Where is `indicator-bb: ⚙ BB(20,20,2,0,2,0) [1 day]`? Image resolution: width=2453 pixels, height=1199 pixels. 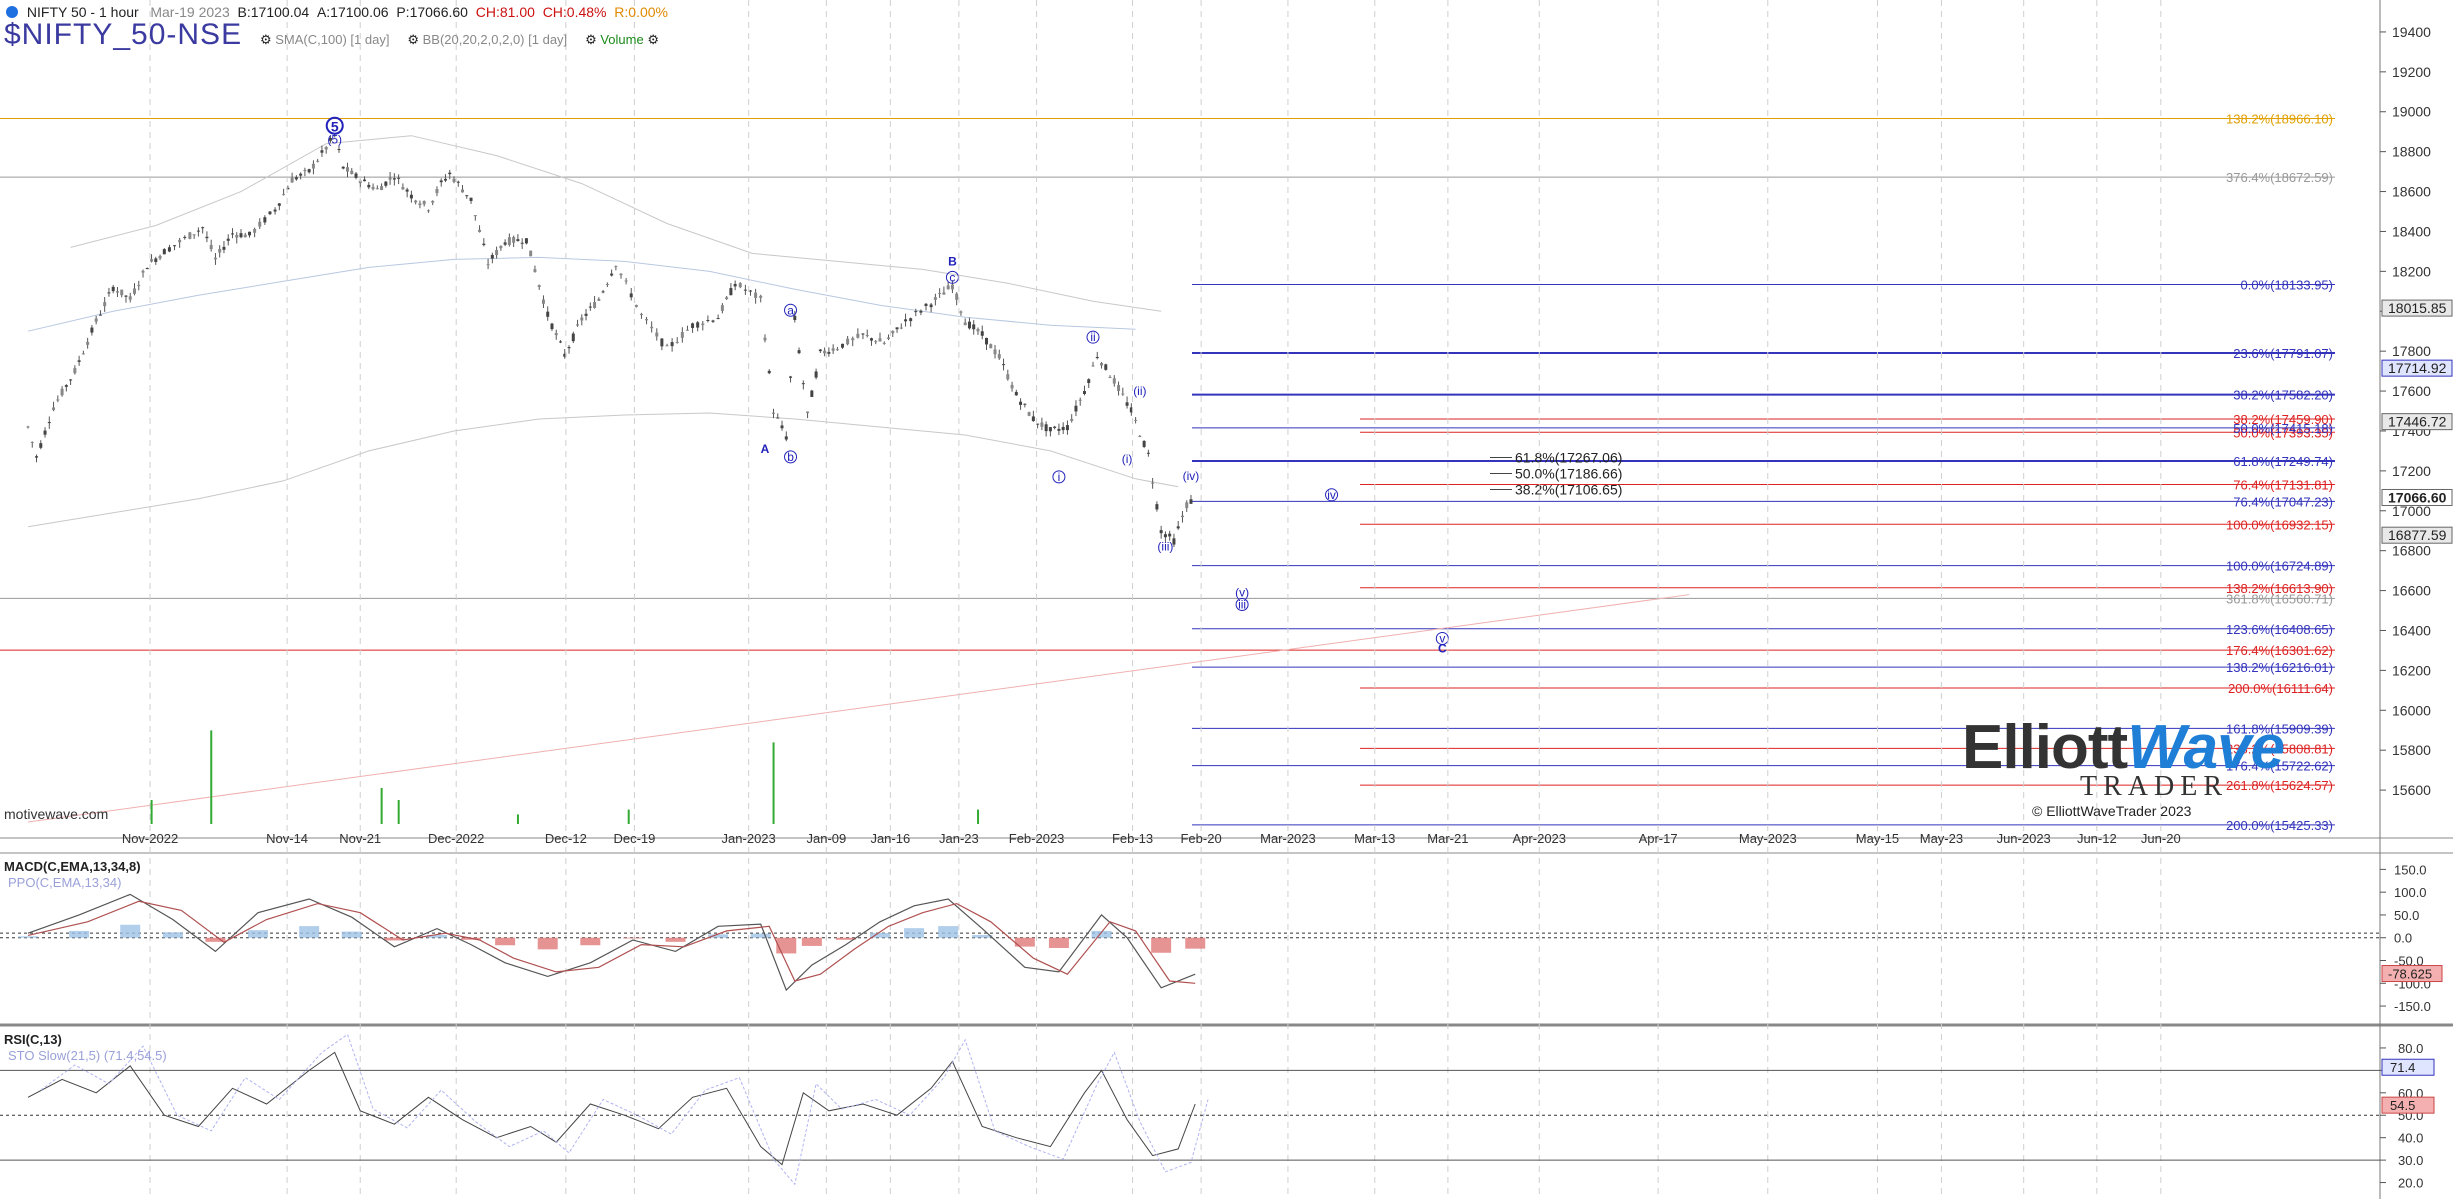 indicator-bb: ⚙ BB(20,20,2,0,2,0) [1 day] is located at coordinates (487, 39).